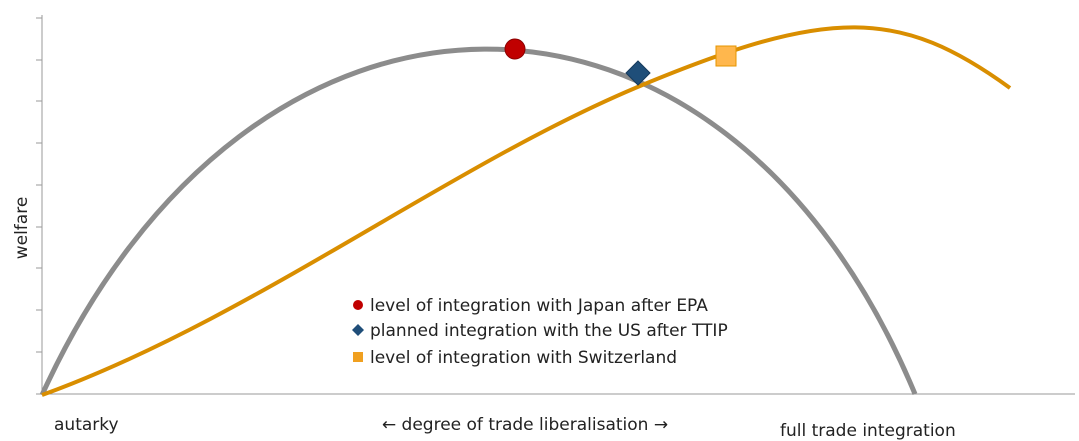 The width and height of the screenshot is (1079, 441). What do you see at coordinates (358, 330) in the screenshot?
I see `legend-diamond` at bounding box center [358, 330].